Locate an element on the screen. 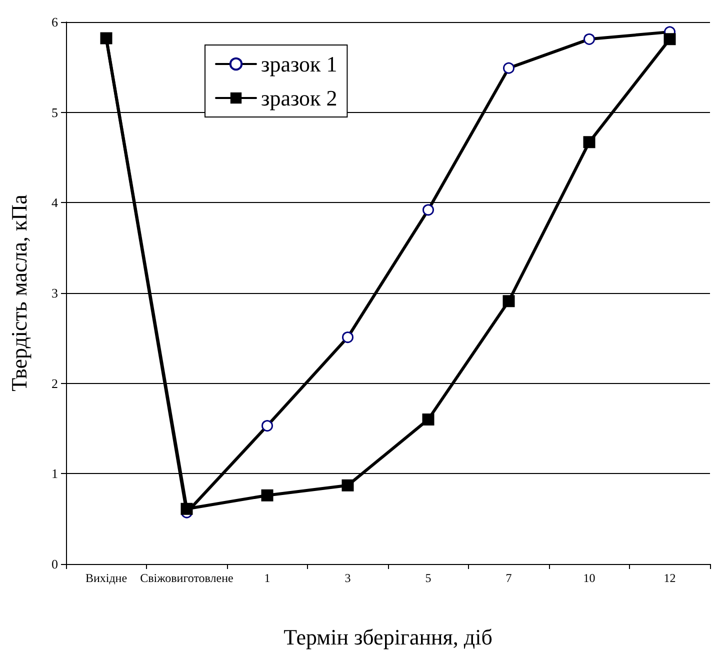 The image size is (720, 653). y-tick-label: 4 is located at coordinates (55, 202).